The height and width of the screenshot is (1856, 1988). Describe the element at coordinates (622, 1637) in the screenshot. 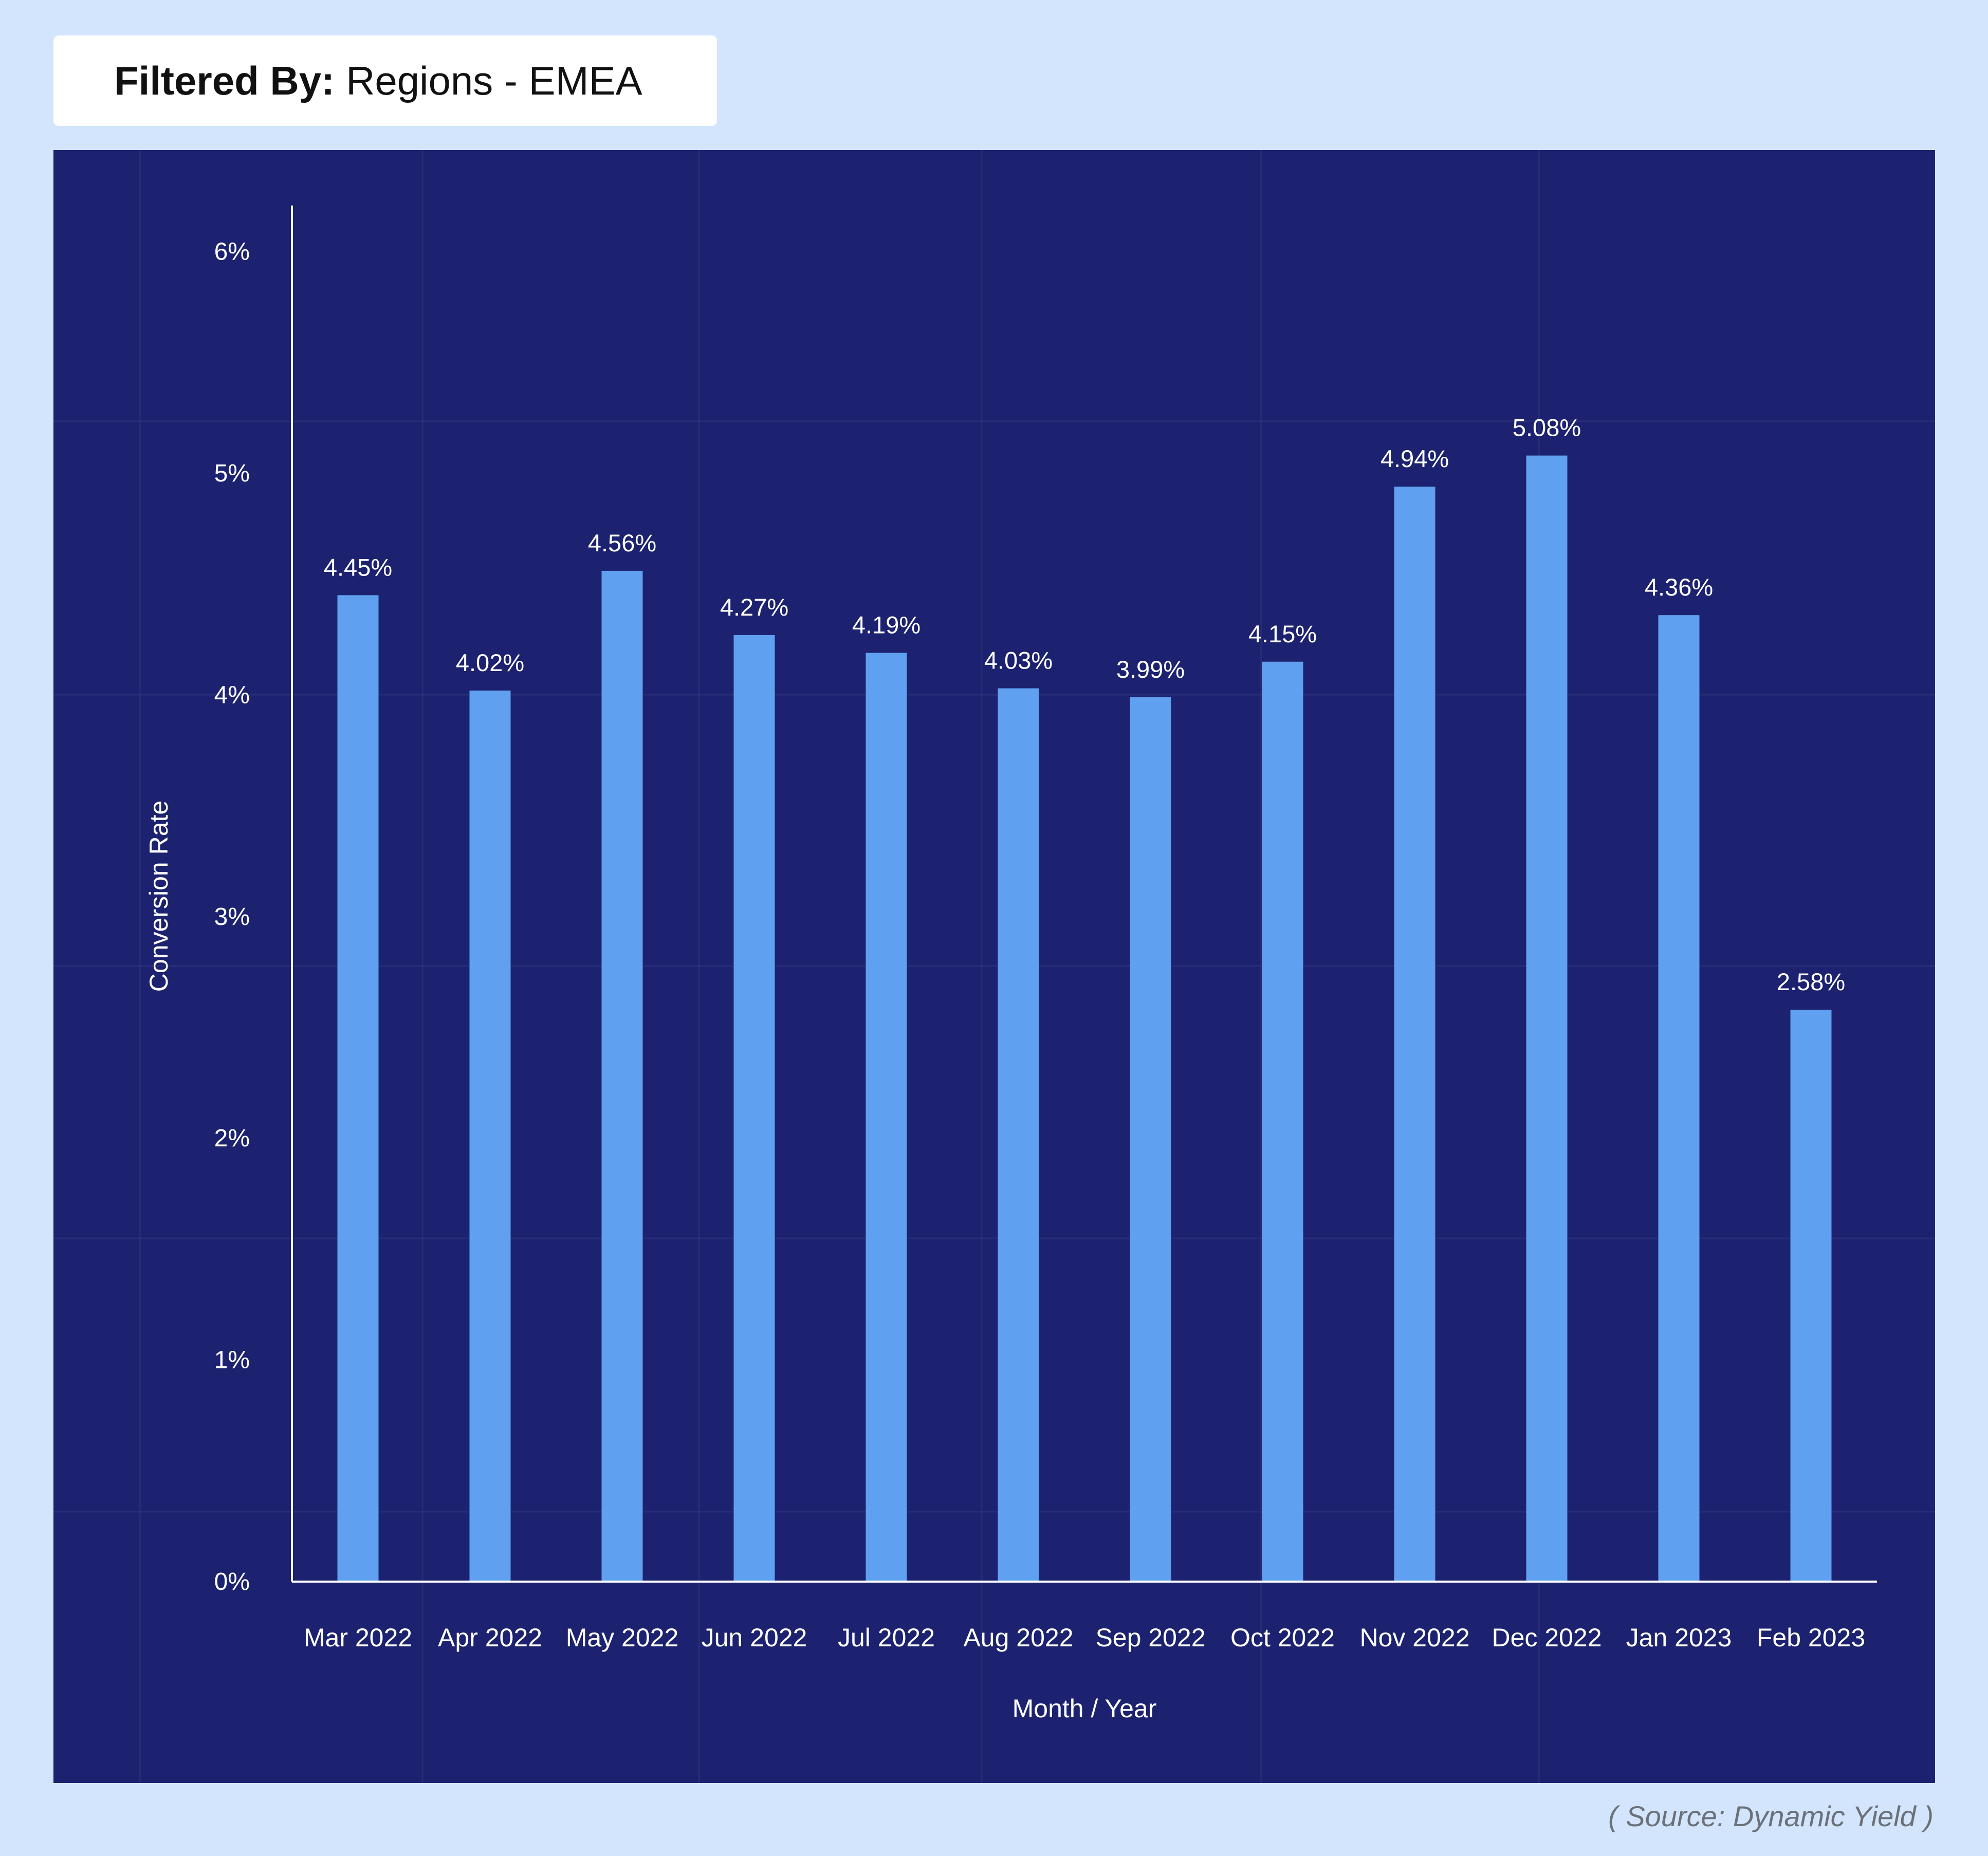

I see `x-tick-label: May 2022` at that location.